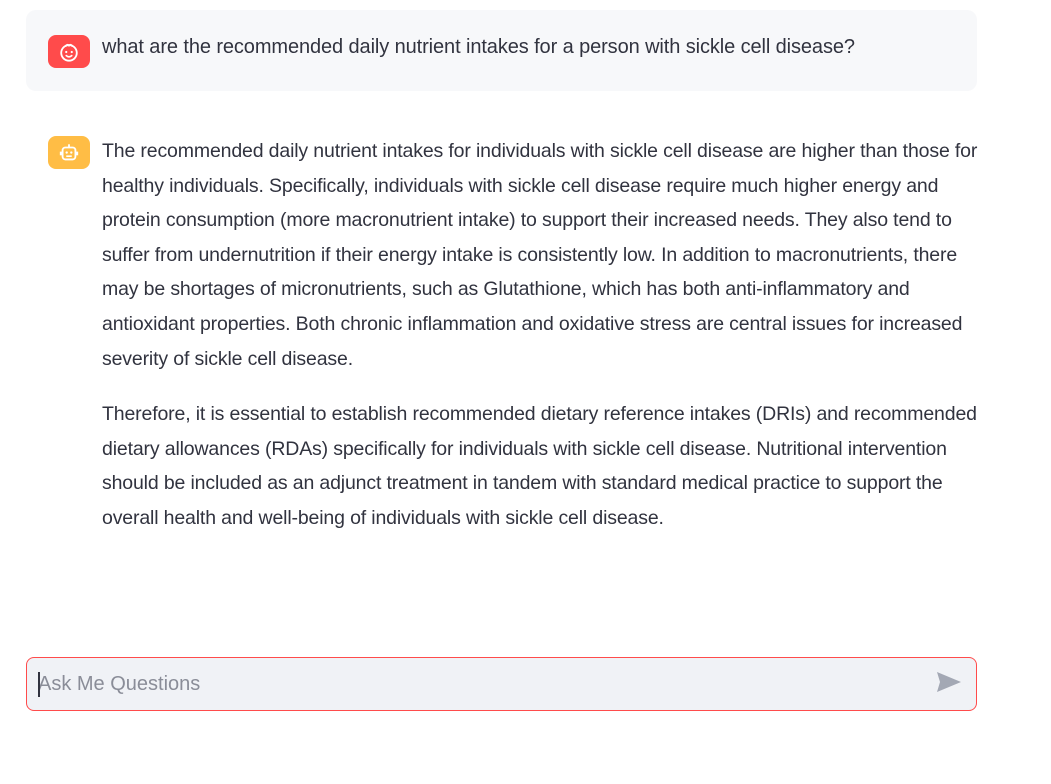  I want to click on user-avatar, so click(69, 51).